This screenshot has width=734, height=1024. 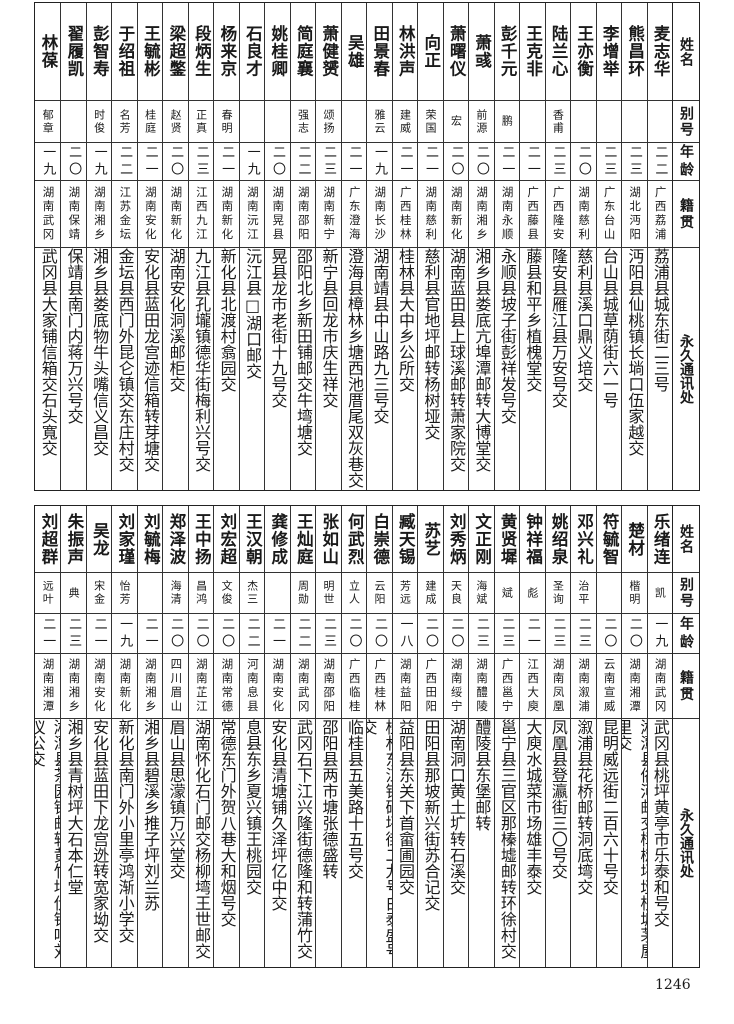 I want to click on alias-cell: 宋金, so click(x=99, y=593).